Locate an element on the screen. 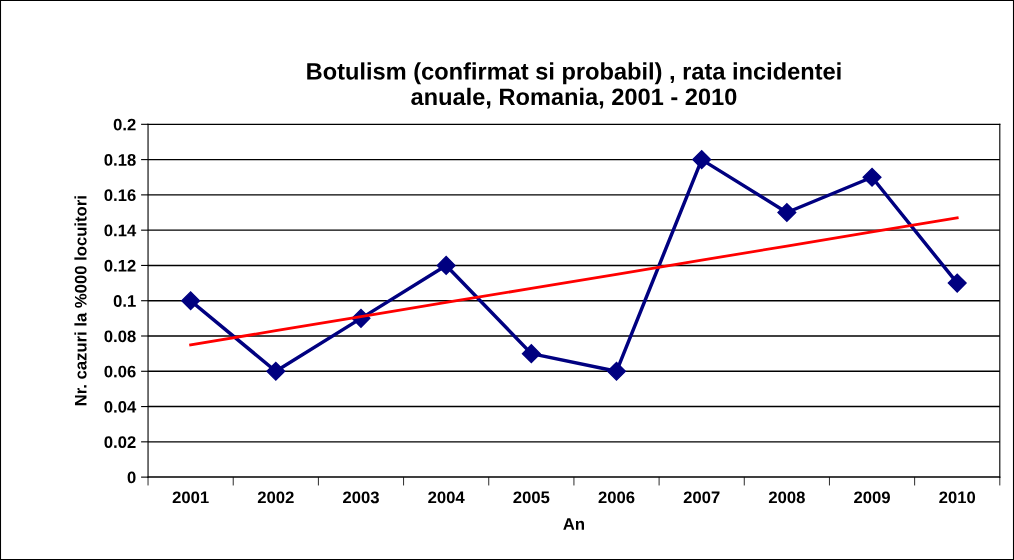 The height and width of the screenshot is (560, 1014). x-tick-label: 2007 is located at coordinates (701, 497).